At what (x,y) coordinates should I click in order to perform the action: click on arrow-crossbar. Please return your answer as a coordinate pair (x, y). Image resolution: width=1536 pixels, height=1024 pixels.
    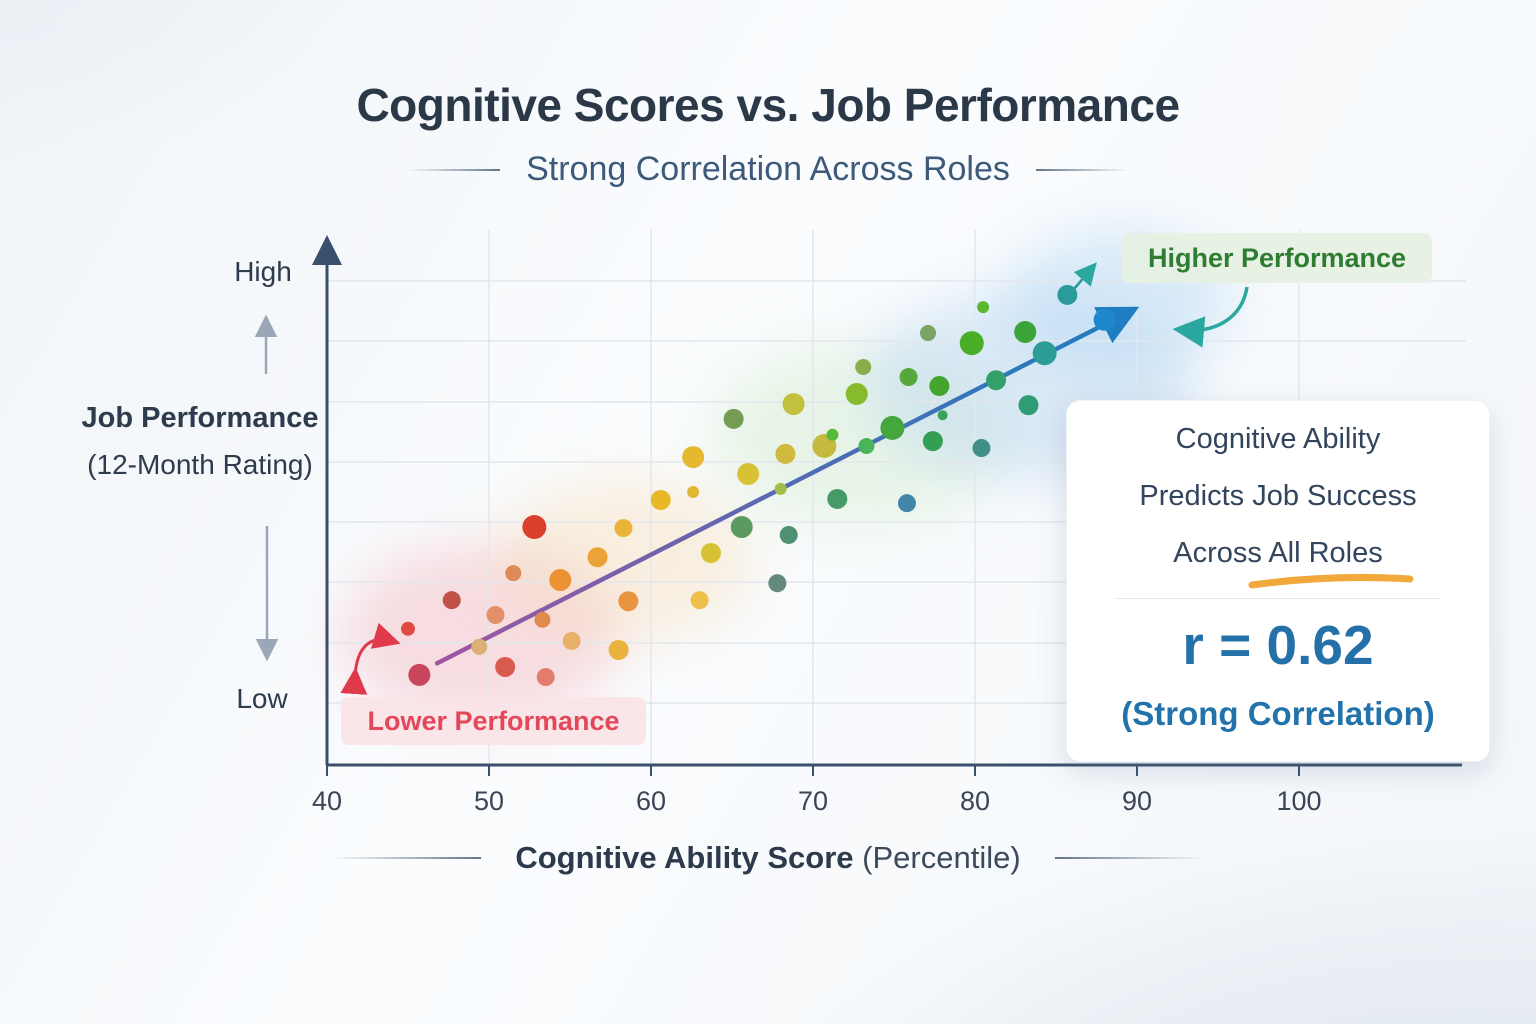
    Looking at the image, I should click on (1067, 296).